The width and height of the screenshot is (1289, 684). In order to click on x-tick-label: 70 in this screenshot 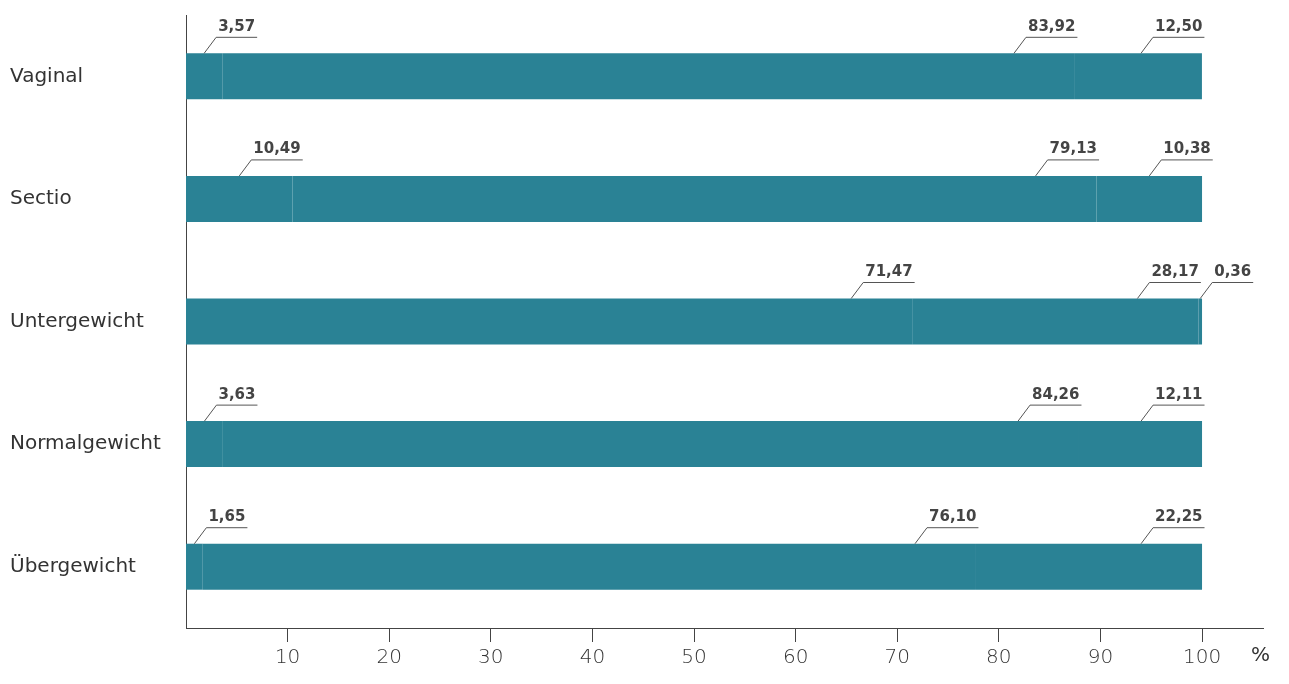, I will do `click(897, 656)`.